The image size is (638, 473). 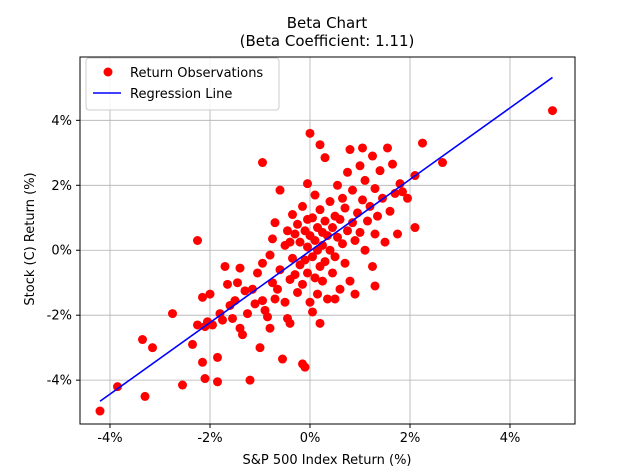 I want to click on y-tick-label: 4%, so click(x=61, y=121).